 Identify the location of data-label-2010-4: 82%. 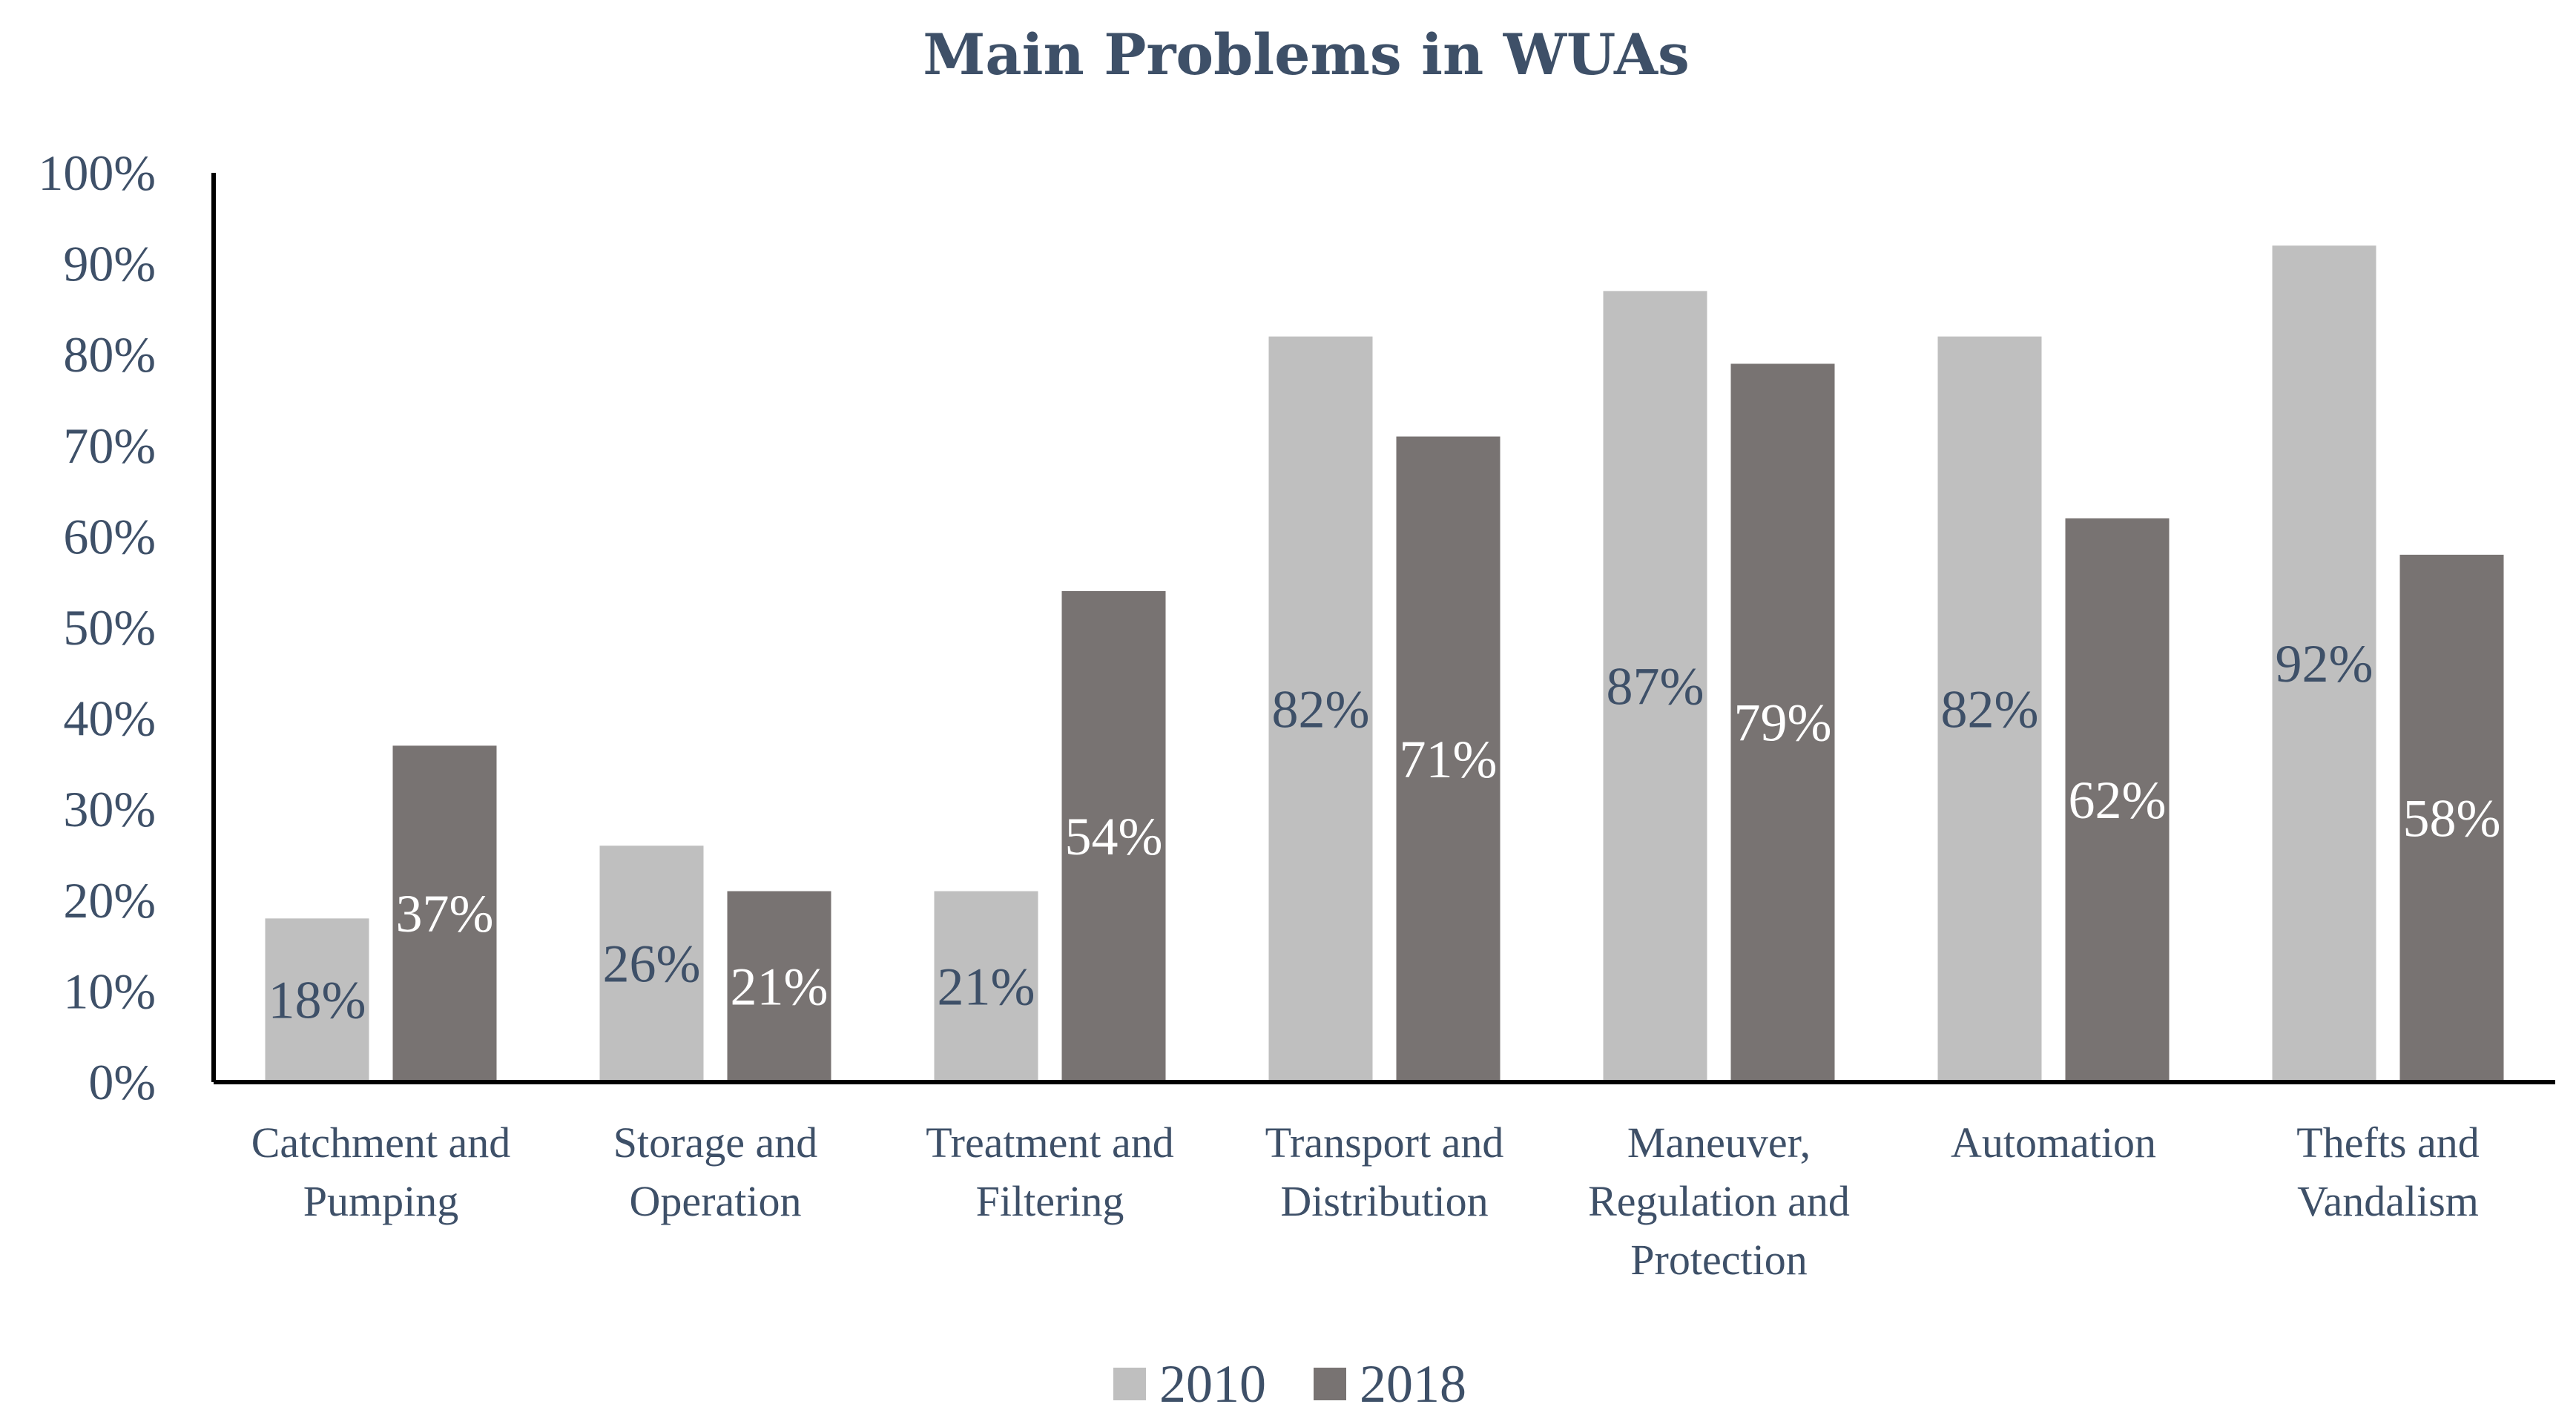
(1321, 709).